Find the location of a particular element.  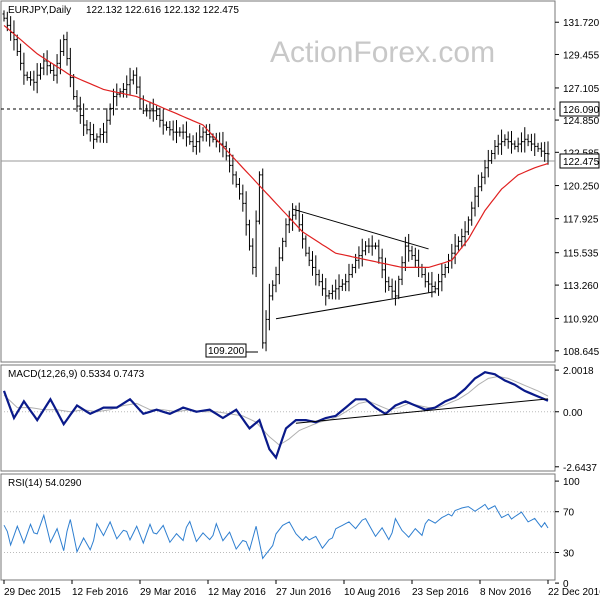

rsi-line is located at coordinates (276, 531).